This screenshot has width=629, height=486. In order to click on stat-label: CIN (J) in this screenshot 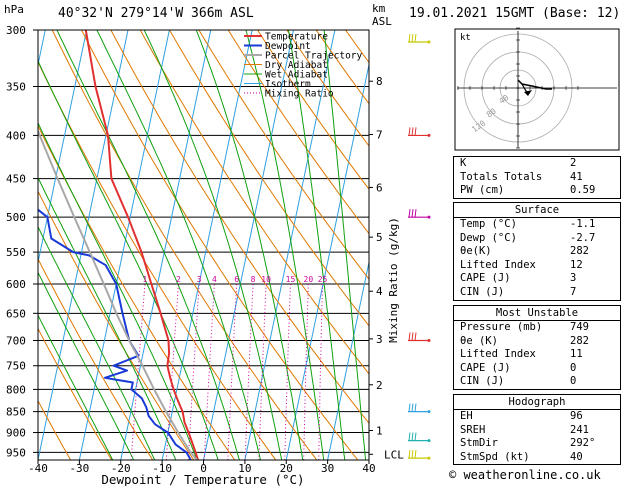, I will do `click(482, 291)`.